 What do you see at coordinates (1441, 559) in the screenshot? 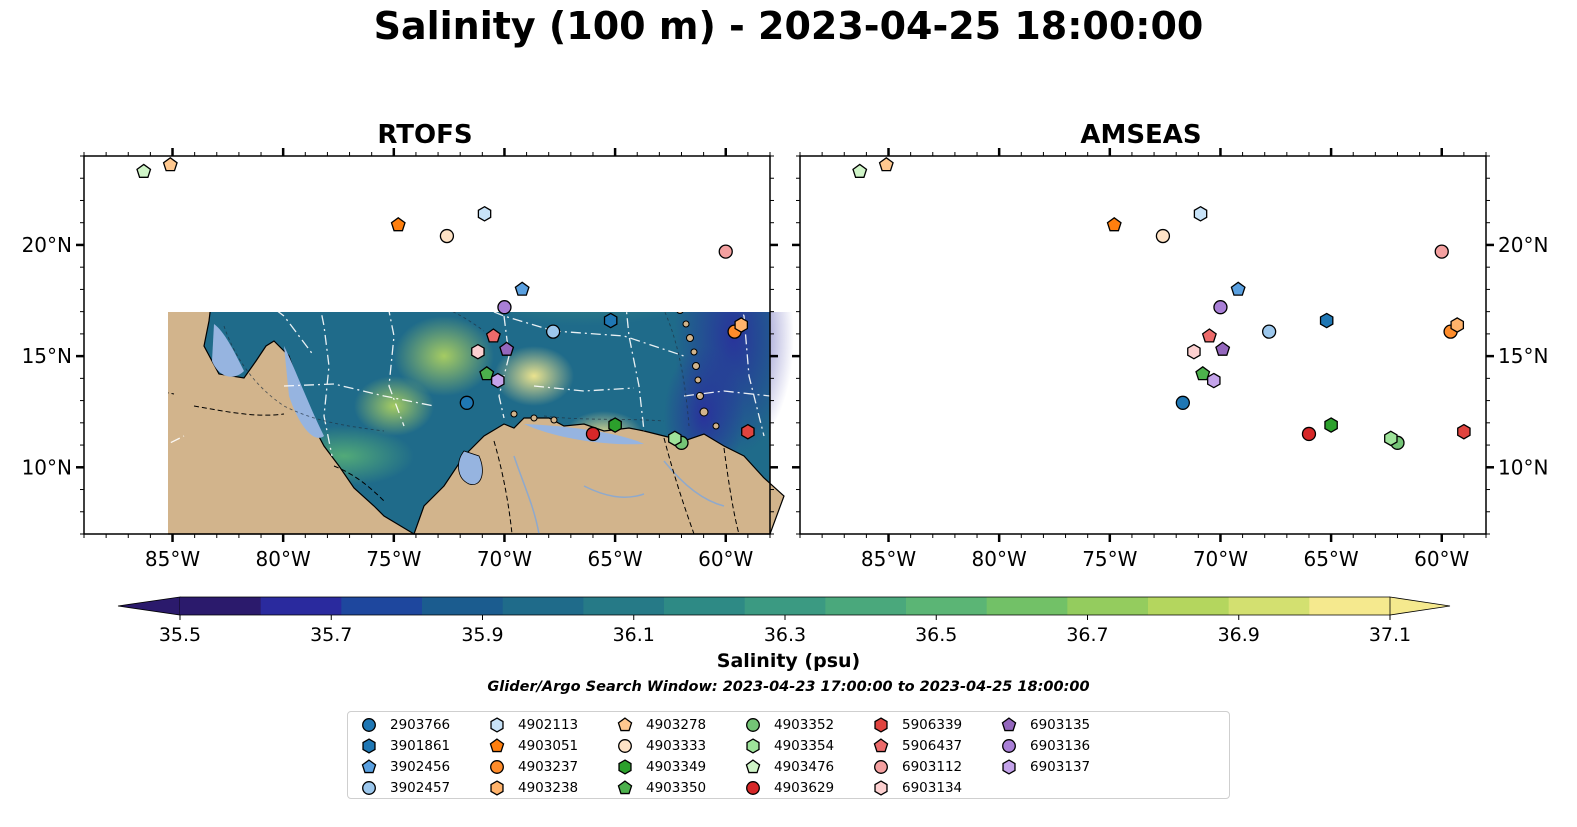
I see `lon-tick-label: 60°W` at bounding box center [1441, 559].